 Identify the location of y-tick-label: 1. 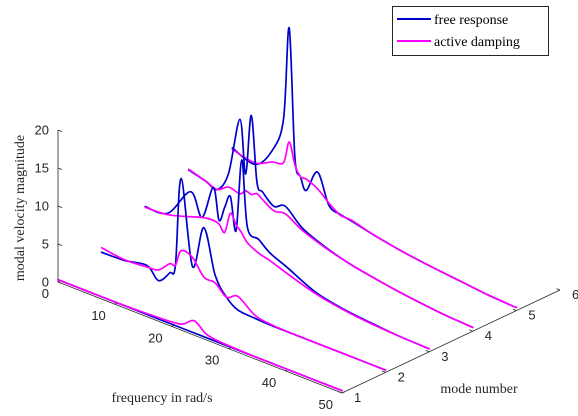
(357, 397).